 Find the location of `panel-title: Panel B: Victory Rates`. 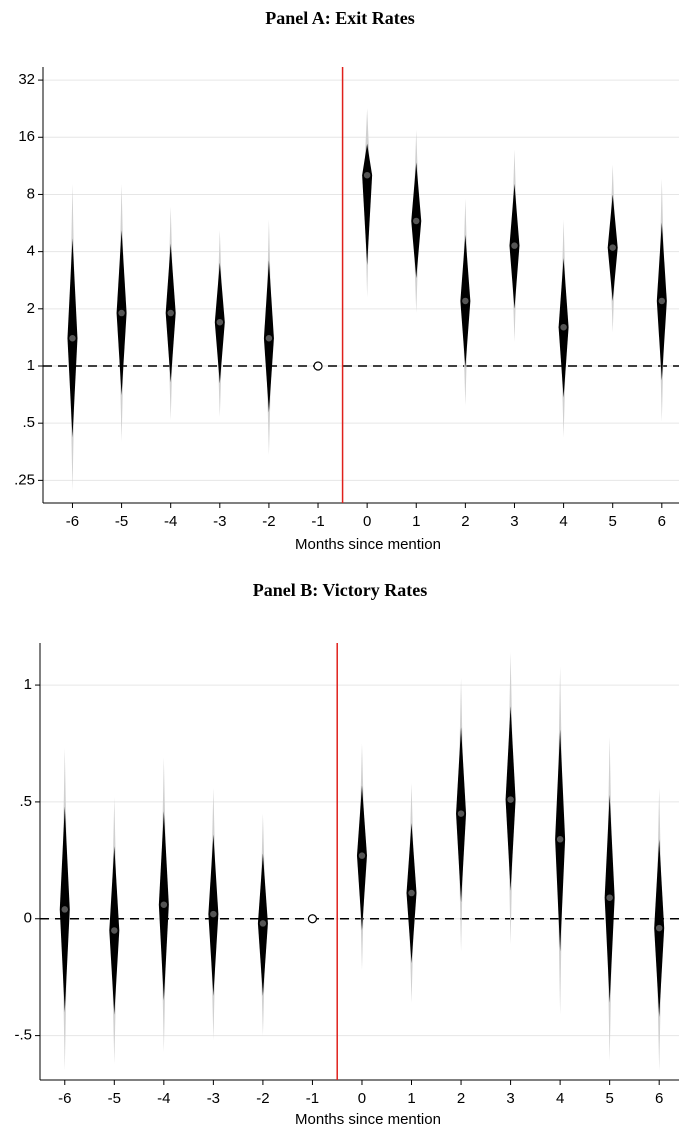

panel-title: Panel B: Victory Rates is located at coordinates (340, 590).